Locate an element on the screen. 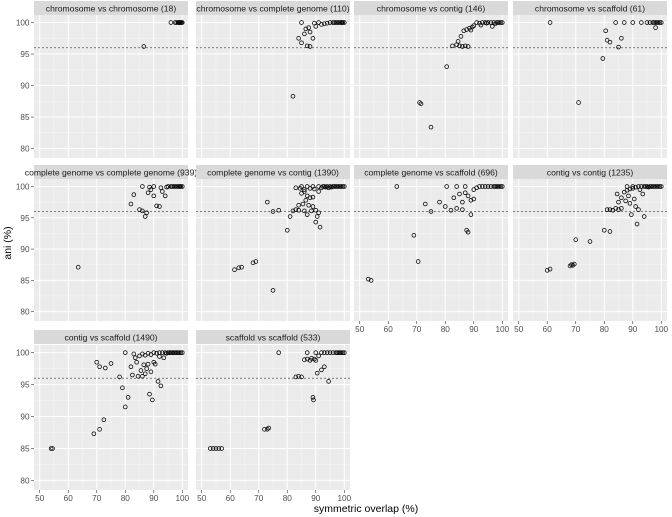 The image size is (672, 517). facet-strip-label: complete genome vs contig (1390) is located at coordinates (273, 172).